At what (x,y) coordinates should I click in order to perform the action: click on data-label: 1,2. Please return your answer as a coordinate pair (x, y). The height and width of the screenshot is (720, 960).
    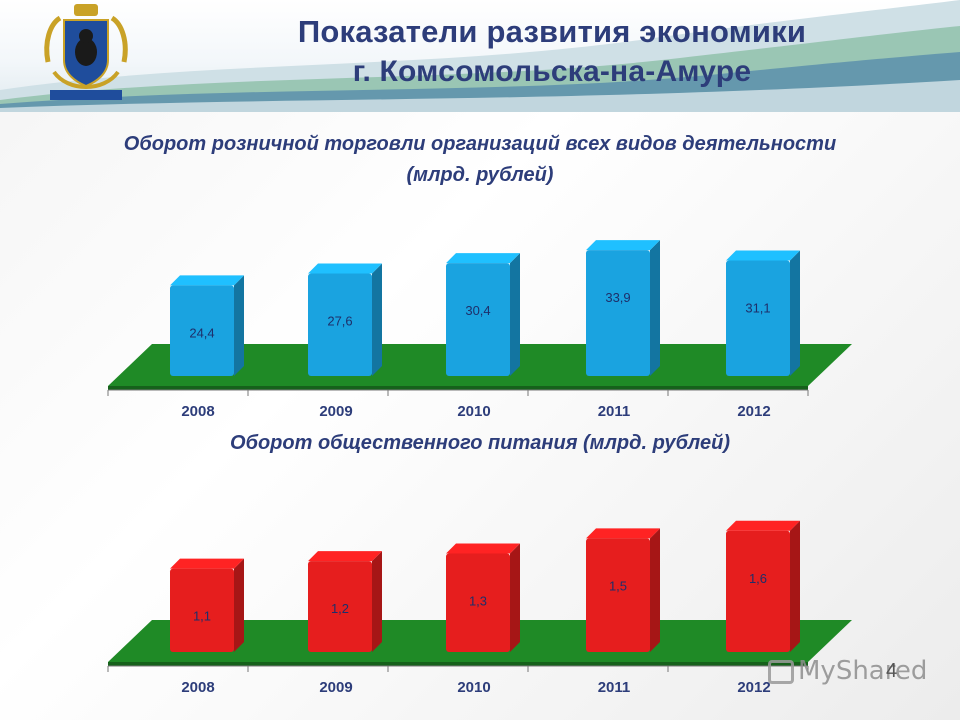
    Looking at the image, I should click on (340, 608).